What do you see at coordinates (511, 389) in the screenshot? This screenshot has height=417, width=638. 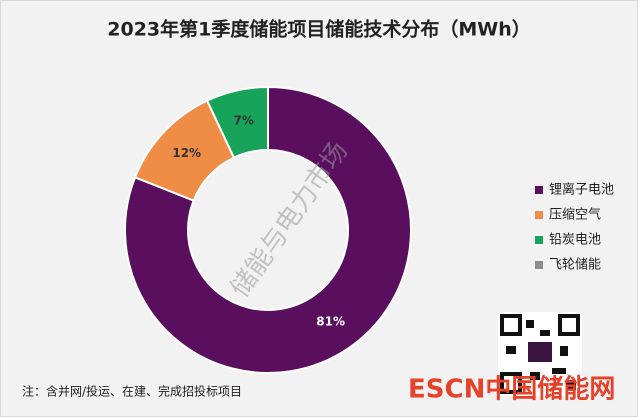 I see `logo: ESCN中国储能网` at bounding box center [511, 389].